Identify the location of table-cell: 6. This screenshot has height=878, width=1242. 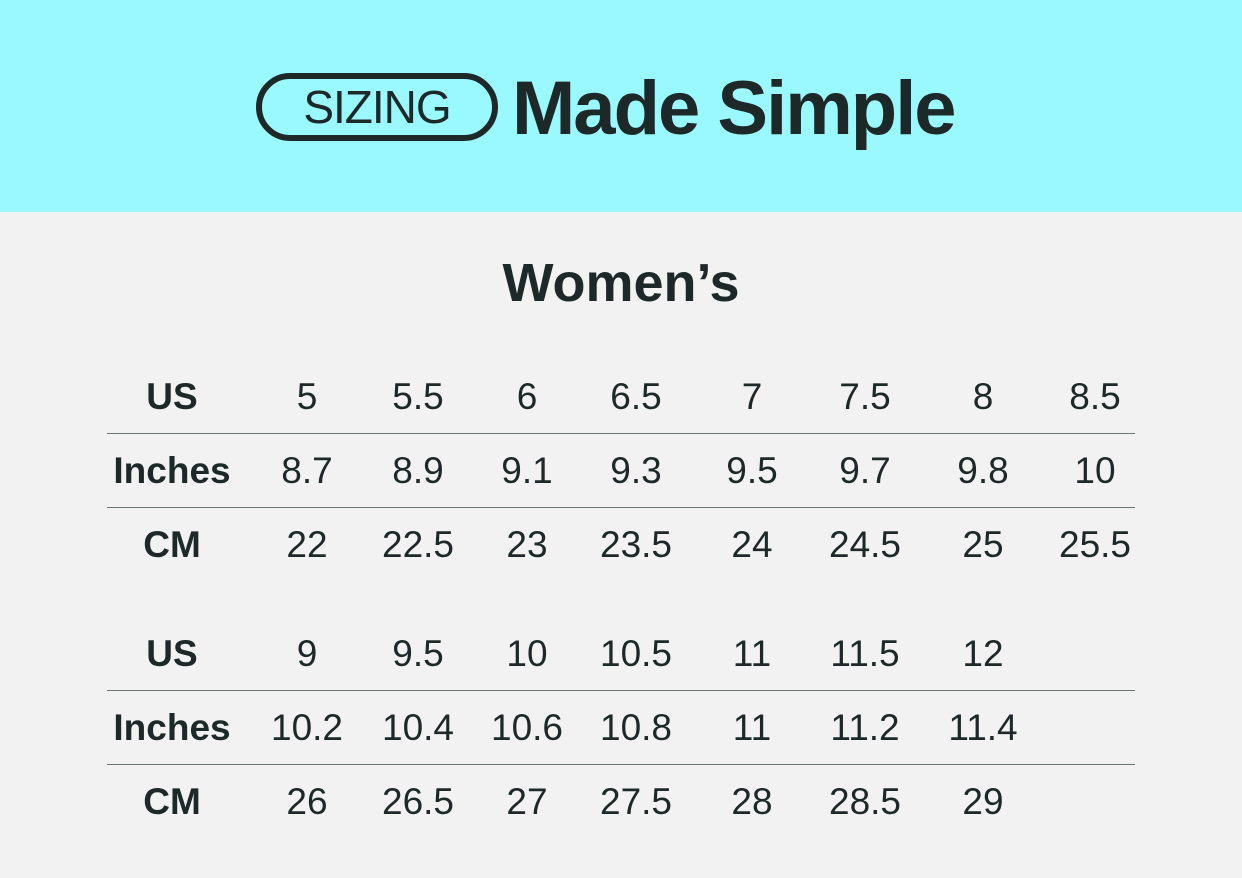
(527, 396).